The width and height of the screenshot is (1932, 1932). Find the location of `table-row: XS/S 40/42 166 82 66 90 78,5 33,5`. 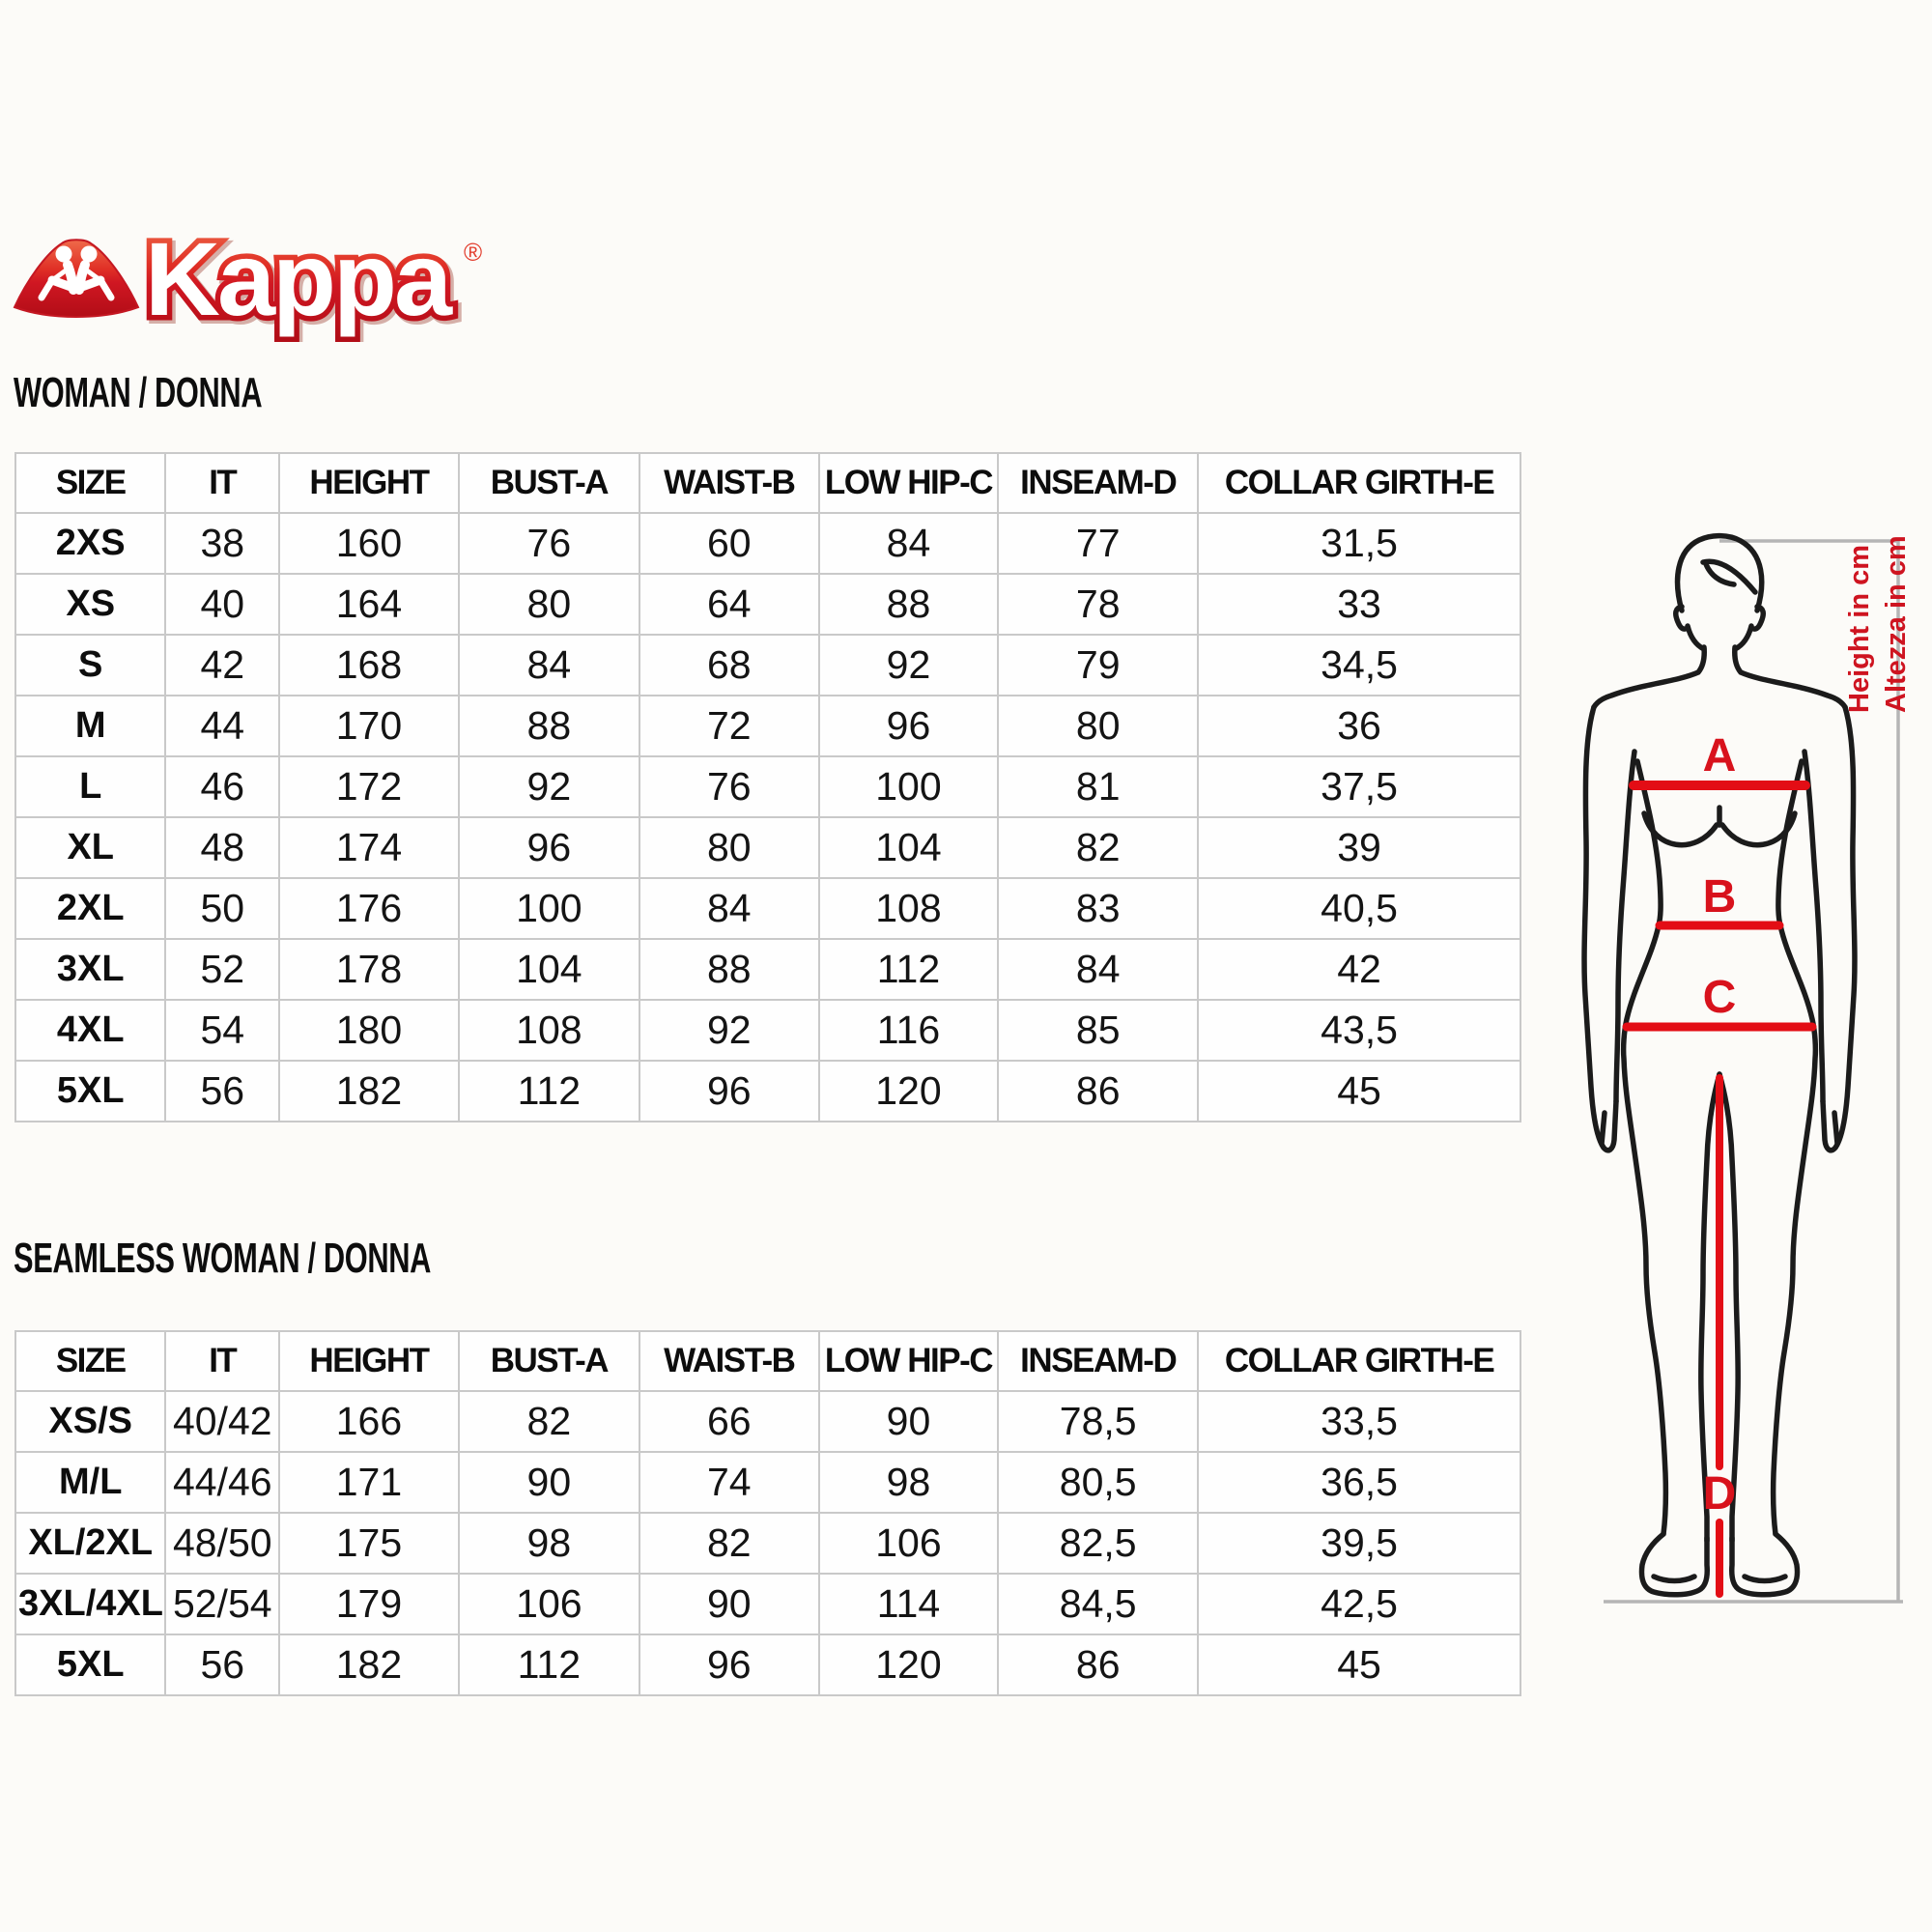

table-row: XS/S 40/42 166 82 66 90 78,5 33,5 is located at coordinates (767, 1421).